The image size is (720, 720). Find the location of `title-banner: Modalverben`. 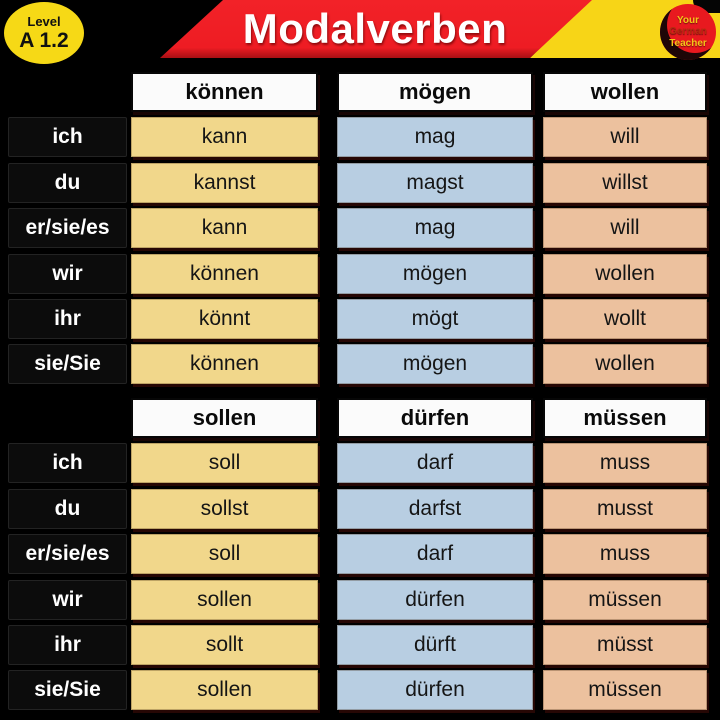

title-banner: Modalverben is located at coordinates (376, 29).